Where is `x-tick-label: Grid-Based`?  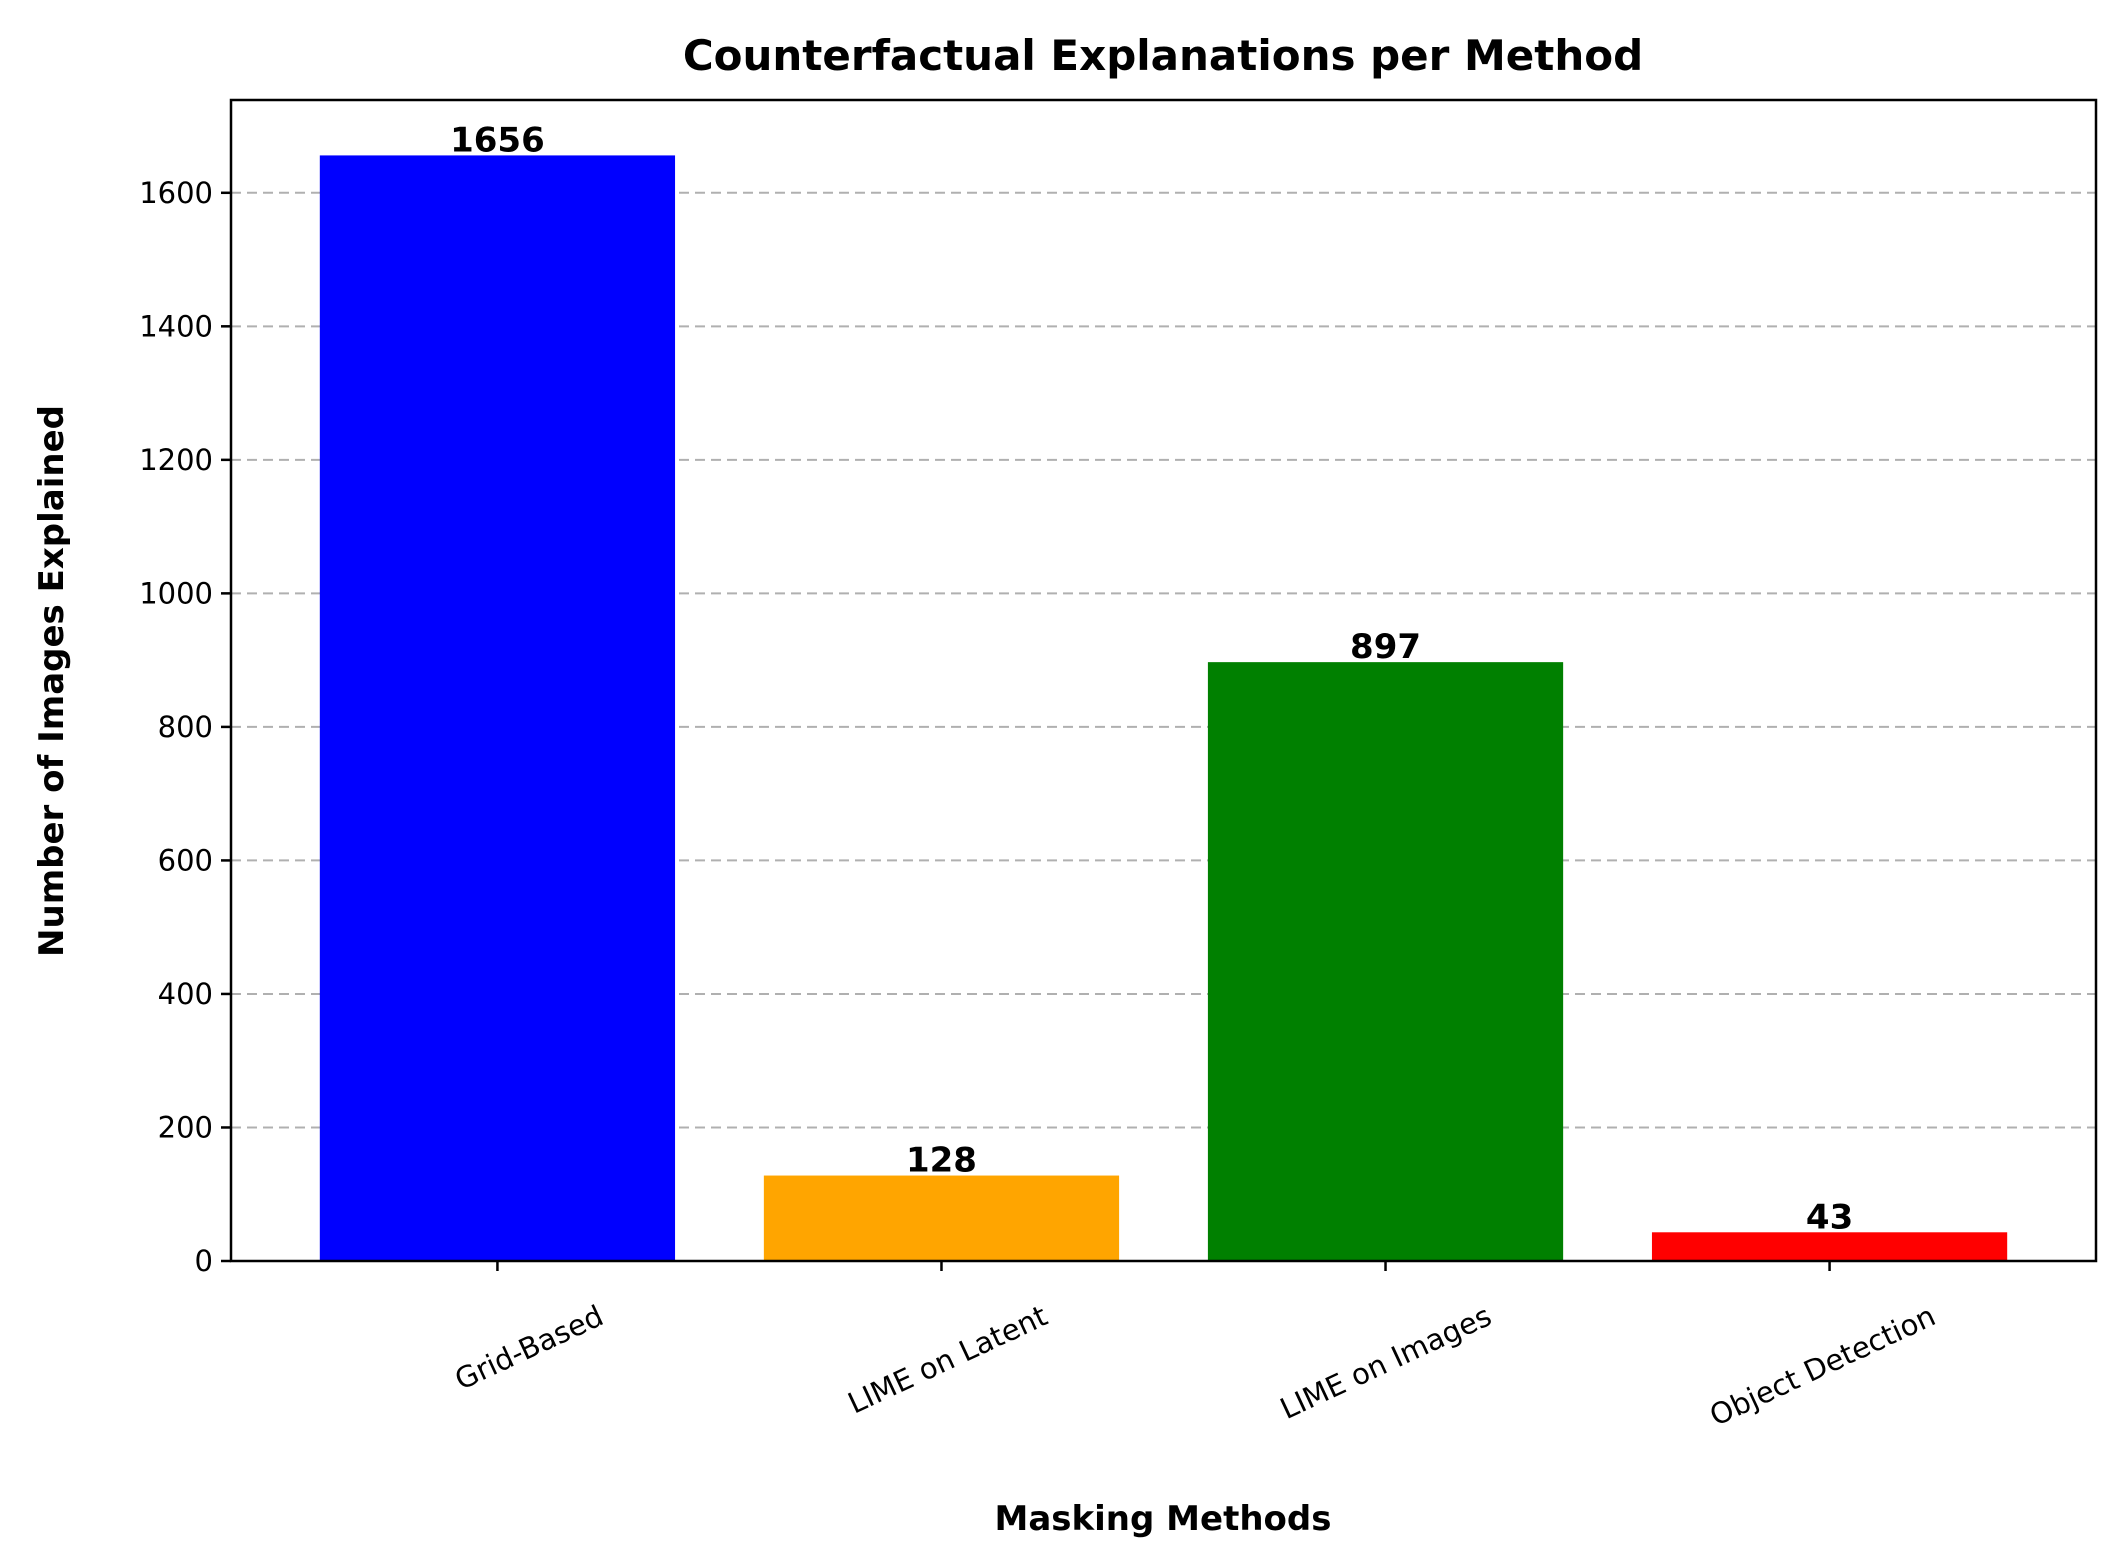 x-tick-label: Grid-Based is located at coordinates (529, 1348).